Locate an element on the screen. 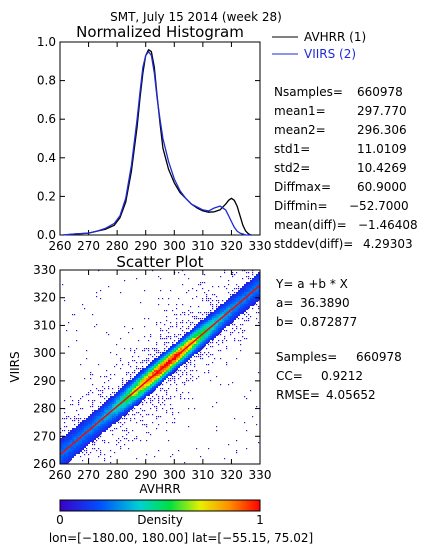 This screenshot has height=554, width=430. samples-label: Samples= is located at coordinates (306, 357).